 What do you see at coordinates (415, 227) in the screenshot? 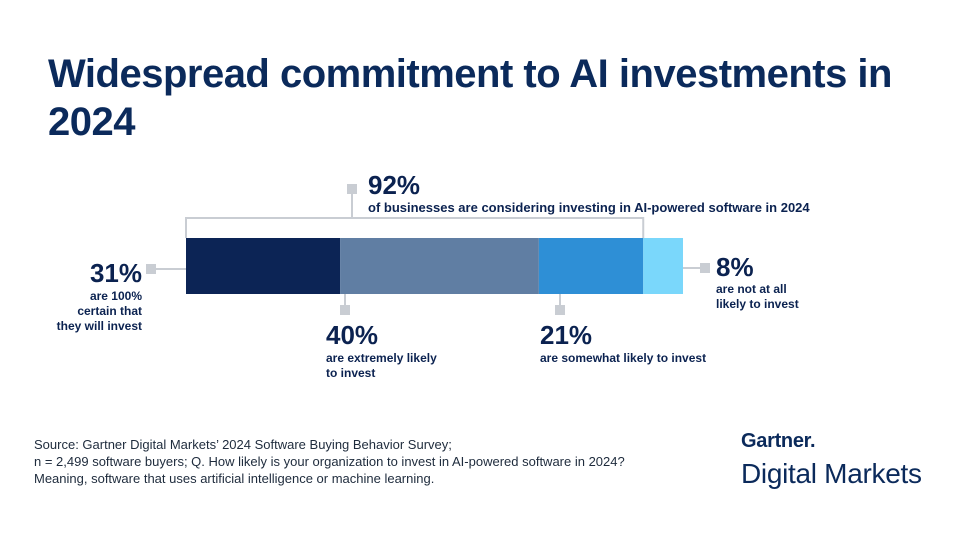
I see `bracket-line` at bounding box center [415, 227].